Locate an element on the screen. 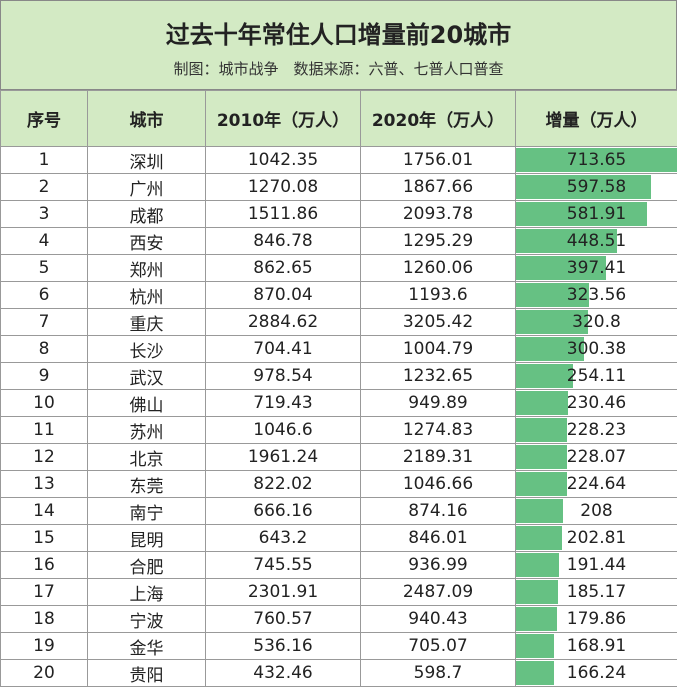 This screenshot has width=677, height=687. cell: 昆明 is located at coordinates (146, 538).